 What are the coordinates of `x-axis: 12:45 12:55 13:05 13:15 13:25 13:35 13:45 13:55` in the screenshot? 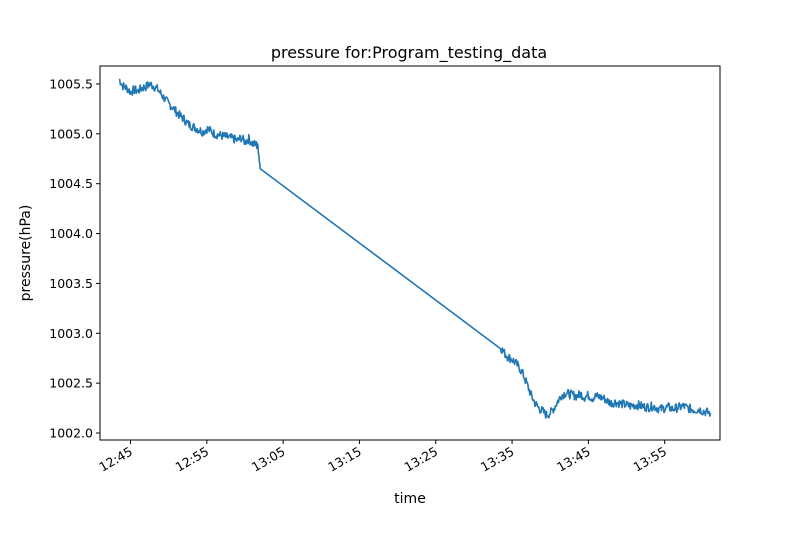 It's located at (382, 457).